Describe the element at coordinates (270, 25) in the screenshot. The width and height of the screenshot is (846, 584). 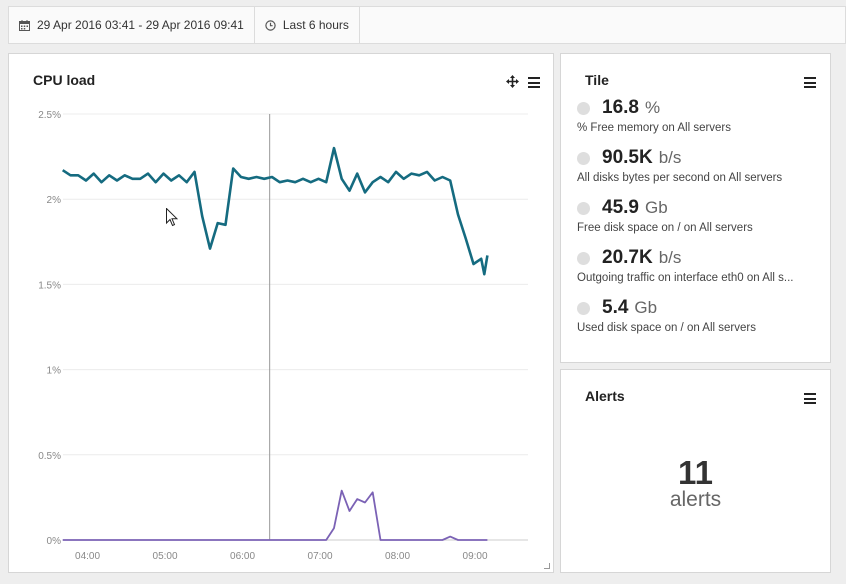
I see `clock-icon` at that location.